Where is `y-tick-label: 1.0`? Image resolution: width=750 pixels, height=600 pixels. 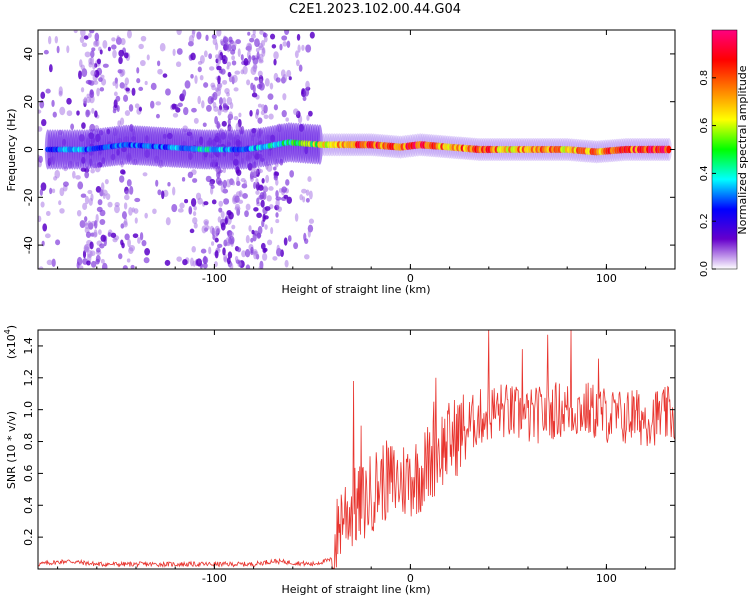
y-tick-label: 1.0 is located at coordinates (28, 410).